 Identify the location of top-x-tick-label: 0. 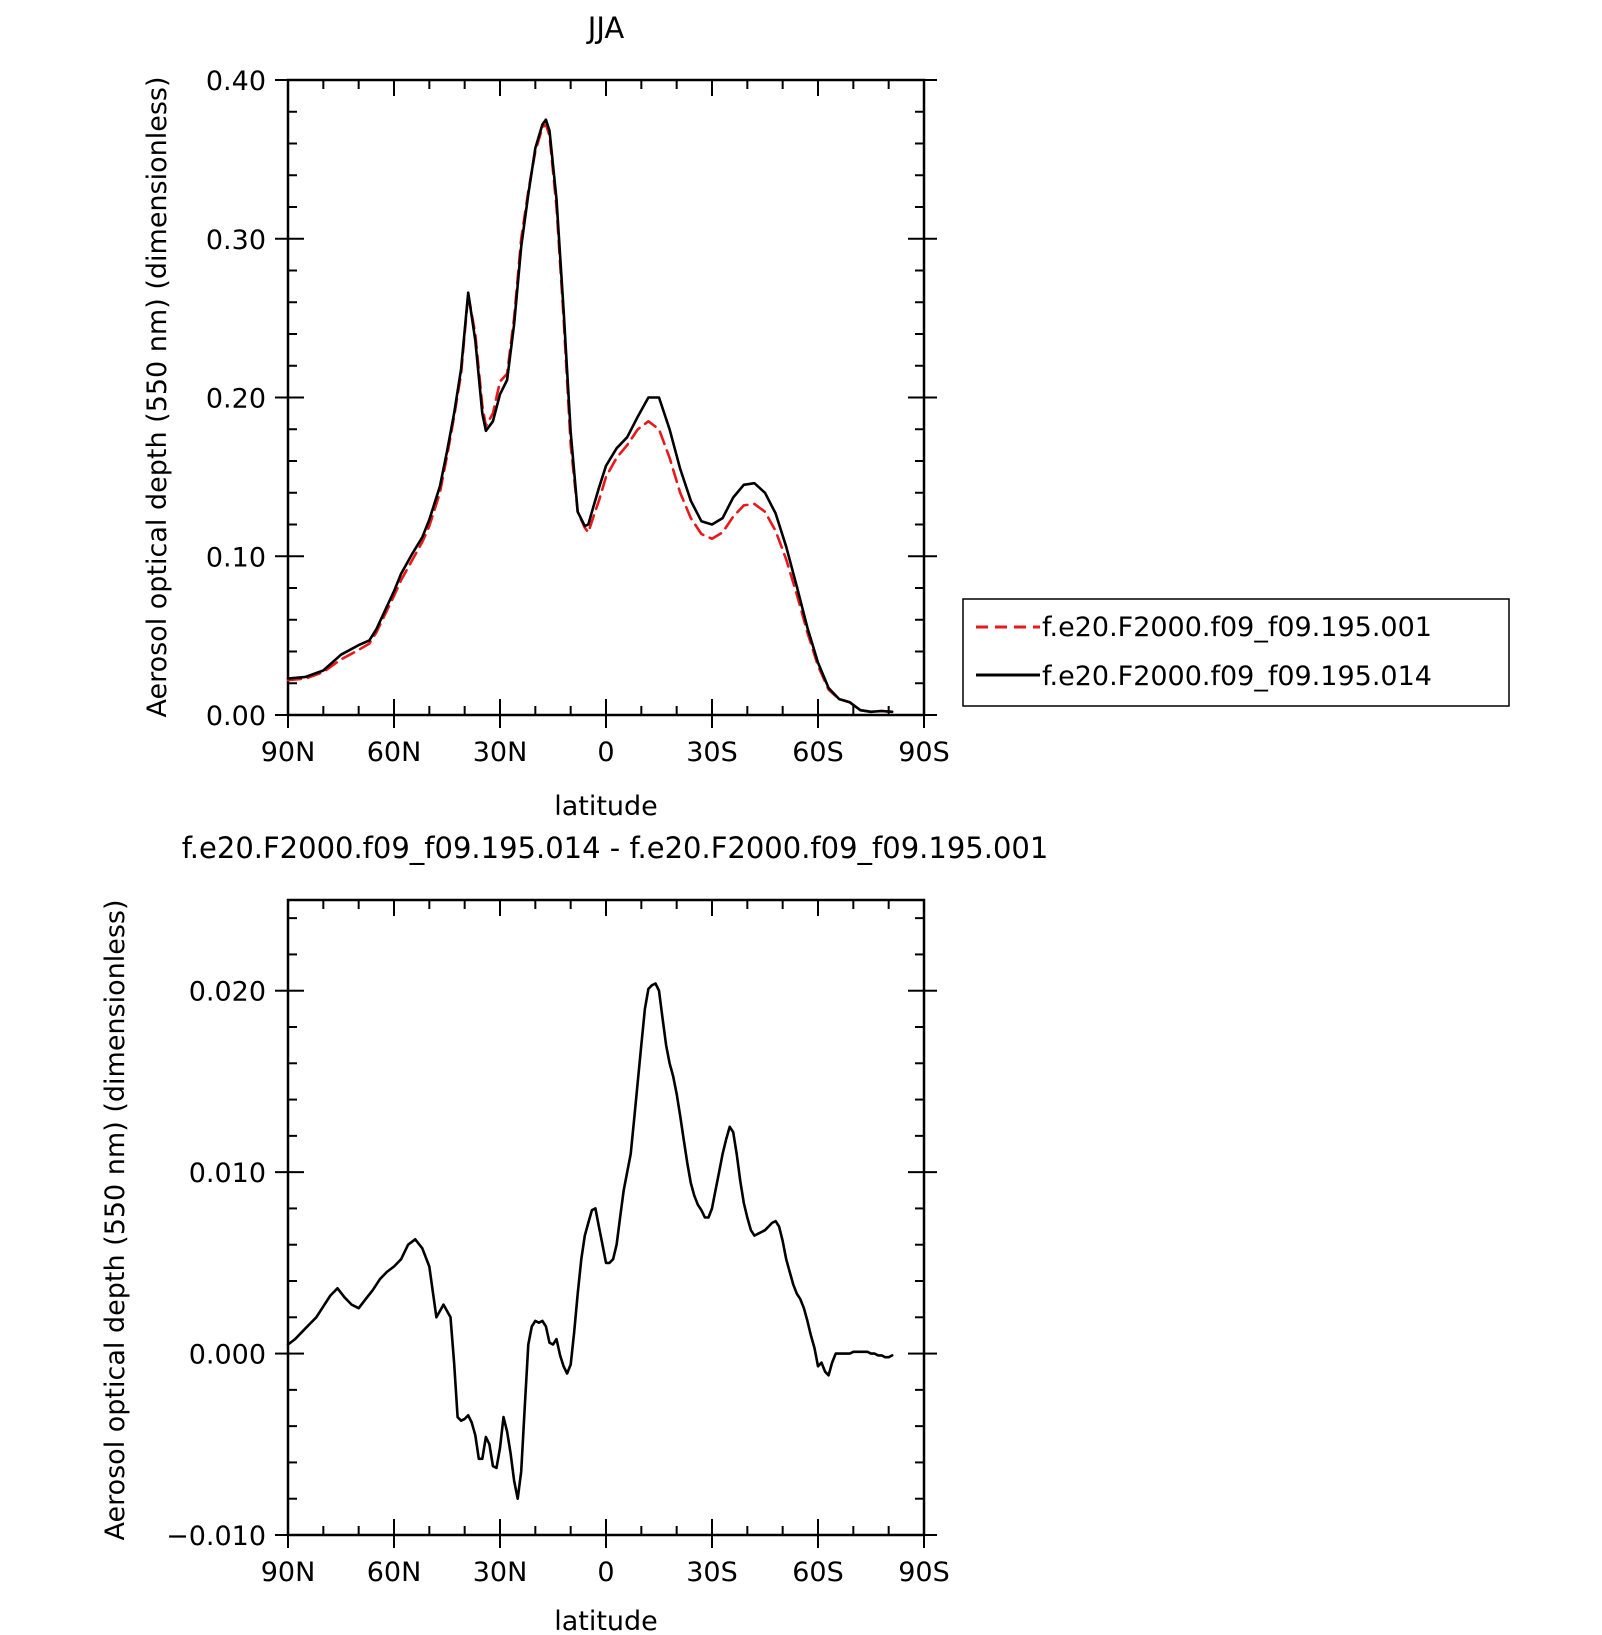
(605, 752).